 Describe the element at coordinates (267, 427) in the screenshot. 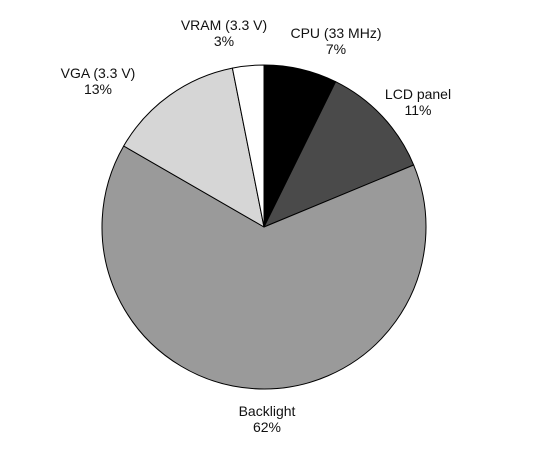

I see `slice-value-backlight: 62%` at that location.